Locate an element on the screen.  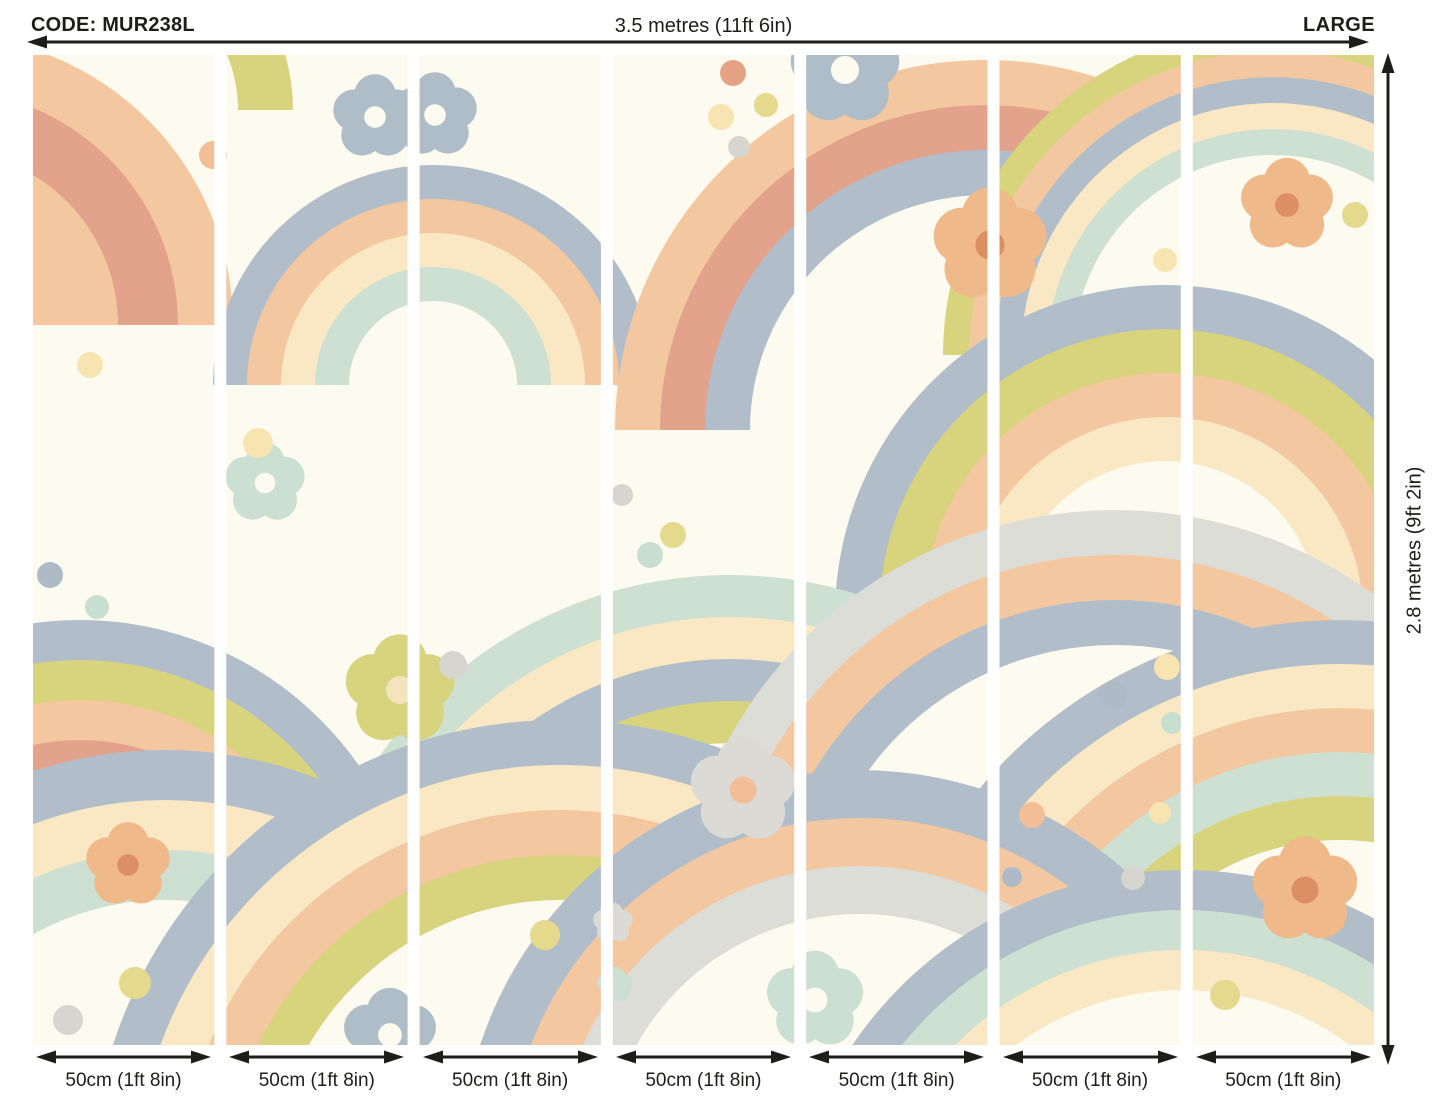
total-width-label: 3.5 metres (11ft 6in) is located at coordinates (703, 26).